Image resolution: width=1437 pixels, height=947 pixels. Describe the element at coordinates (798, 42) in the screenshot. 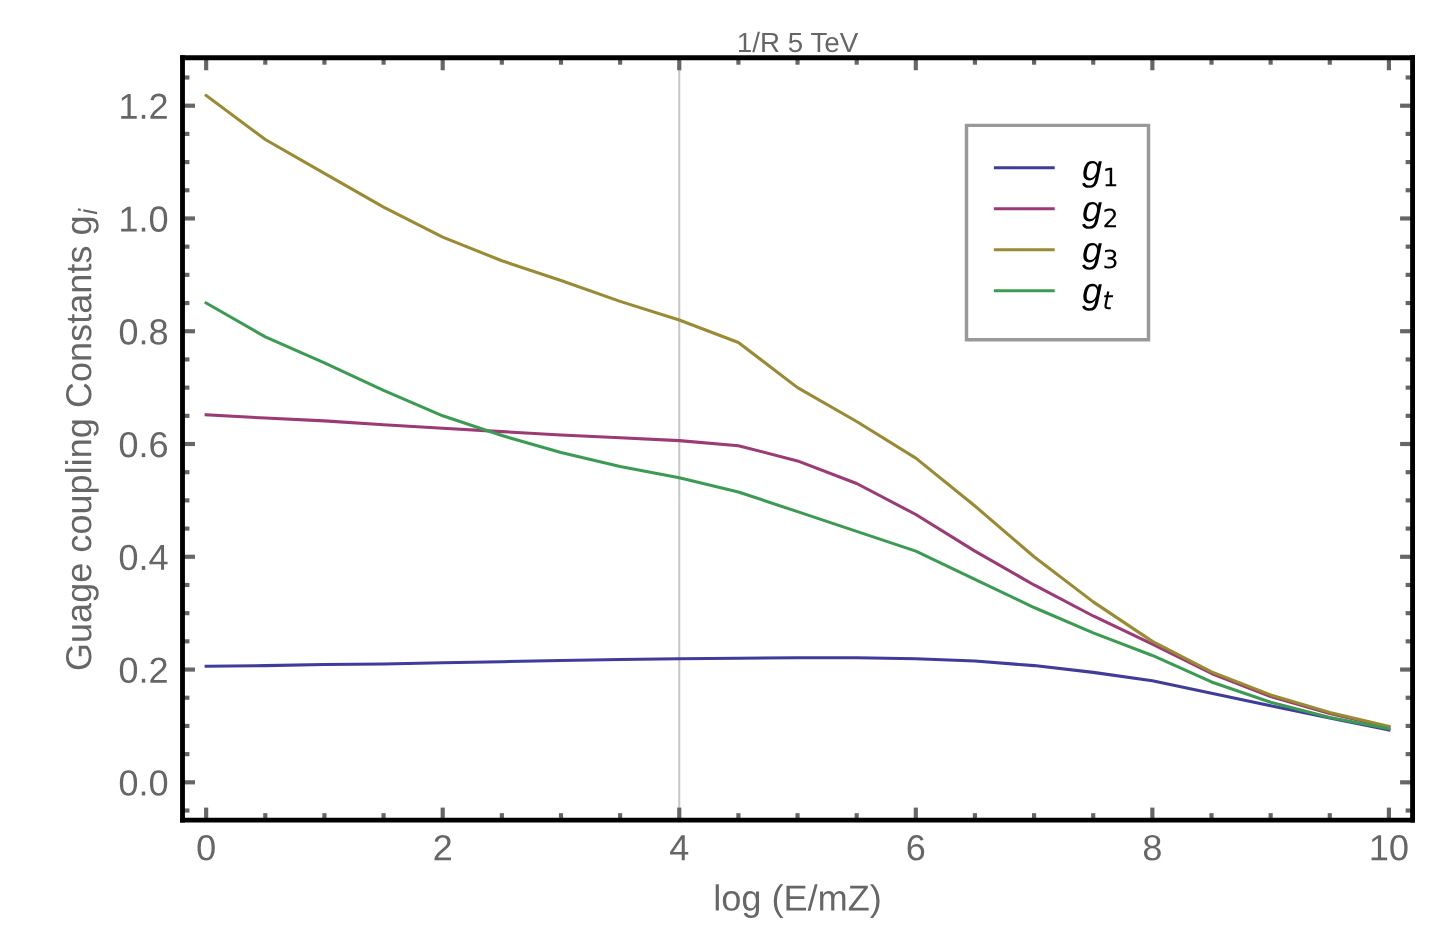

I see `chart-title: 1/R 5 TeV` at that location.